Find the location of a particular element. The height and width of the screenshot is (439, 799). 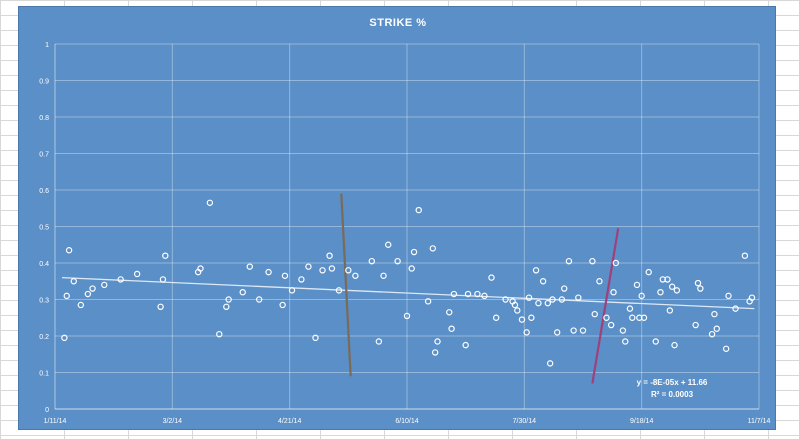

chart-title: STRIKE % is located at coordinates (398, 23).